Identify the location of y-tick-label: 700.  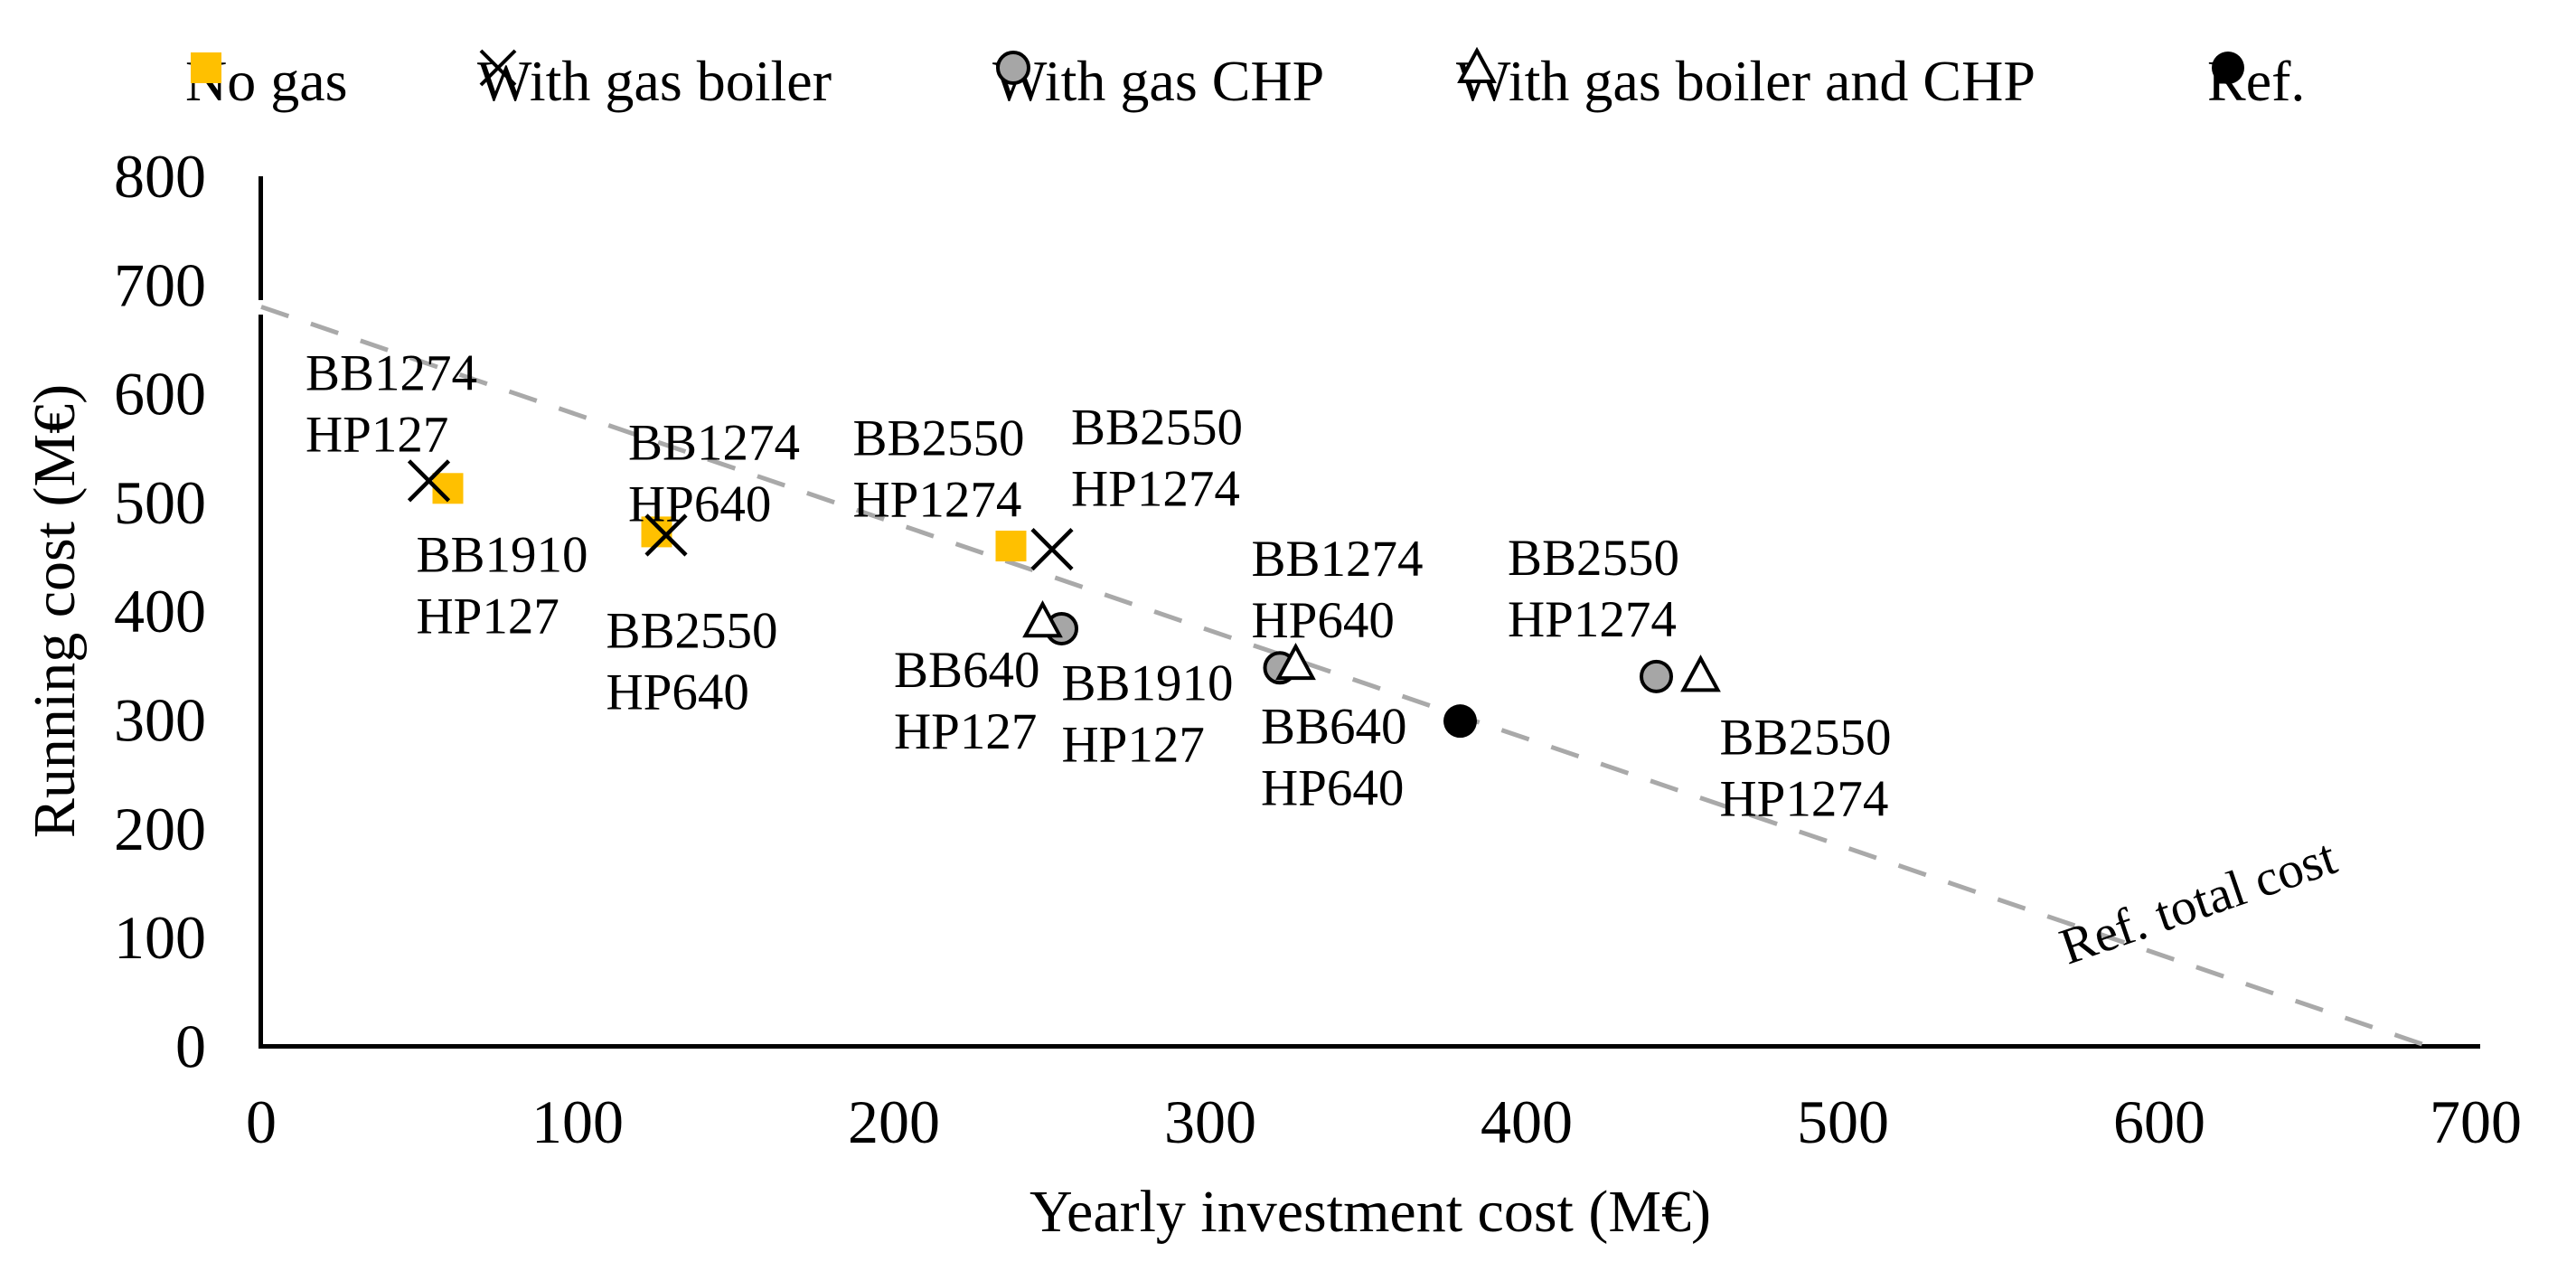
(160, 284).